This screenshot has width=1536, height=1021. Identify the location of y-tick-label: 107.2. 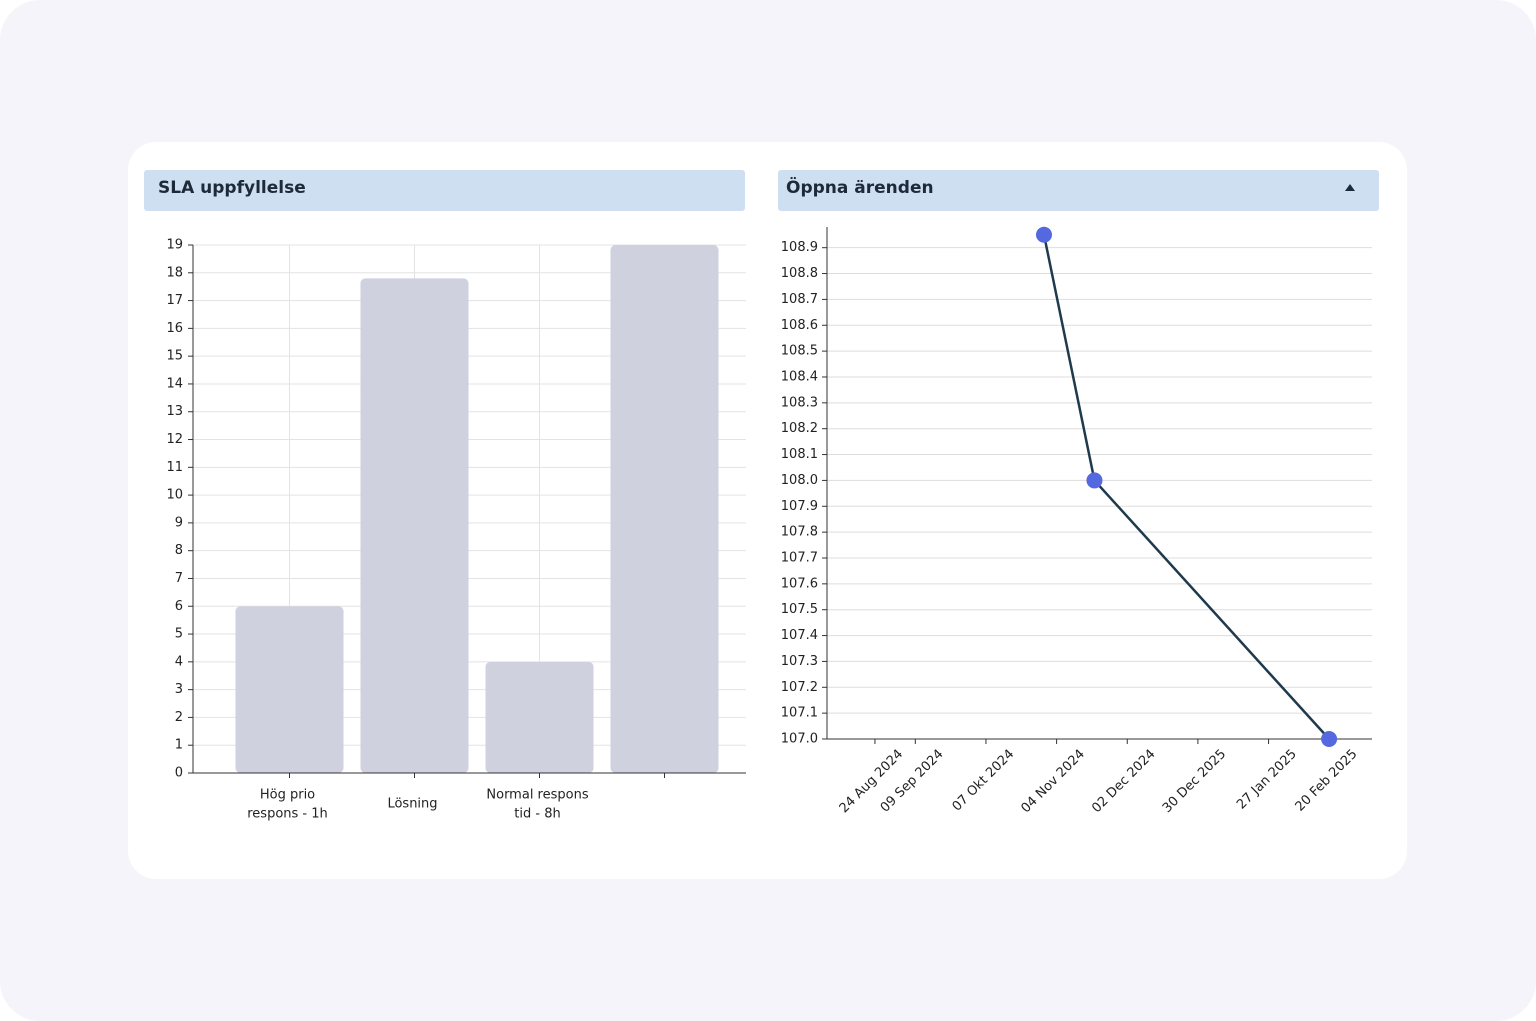
(799, 687).